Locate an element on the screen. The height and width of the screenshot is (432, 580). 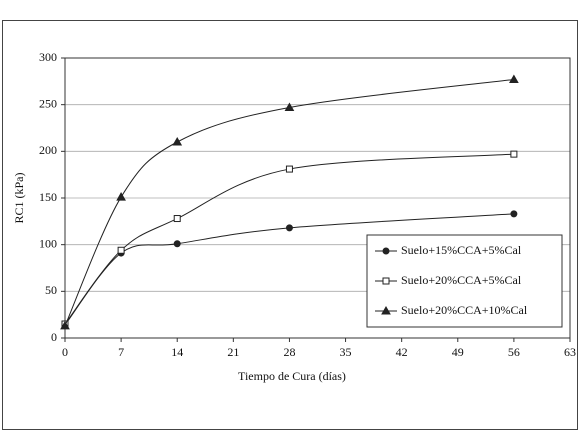
x-axis-title: Tiempo de Cura (días) is located at coordinates (292, 376).